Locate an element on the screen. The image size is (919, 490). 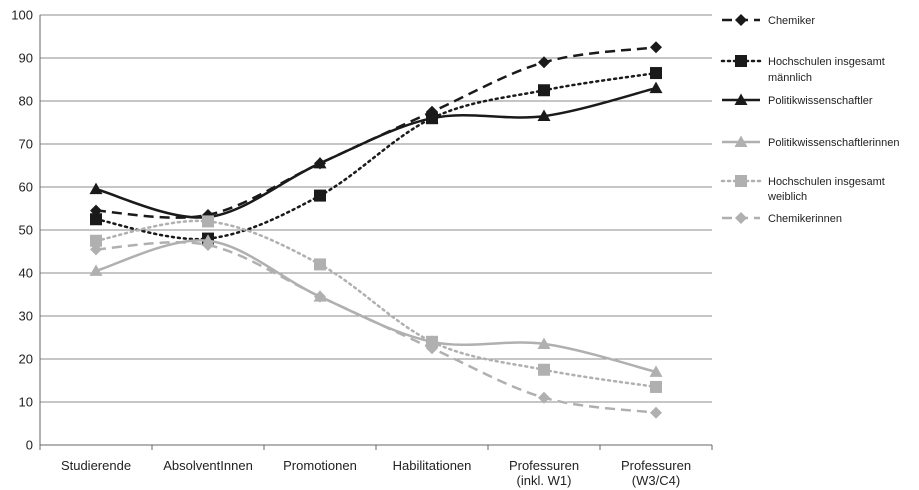
y-tick-label: 50 is located at coordinates (26, 230).